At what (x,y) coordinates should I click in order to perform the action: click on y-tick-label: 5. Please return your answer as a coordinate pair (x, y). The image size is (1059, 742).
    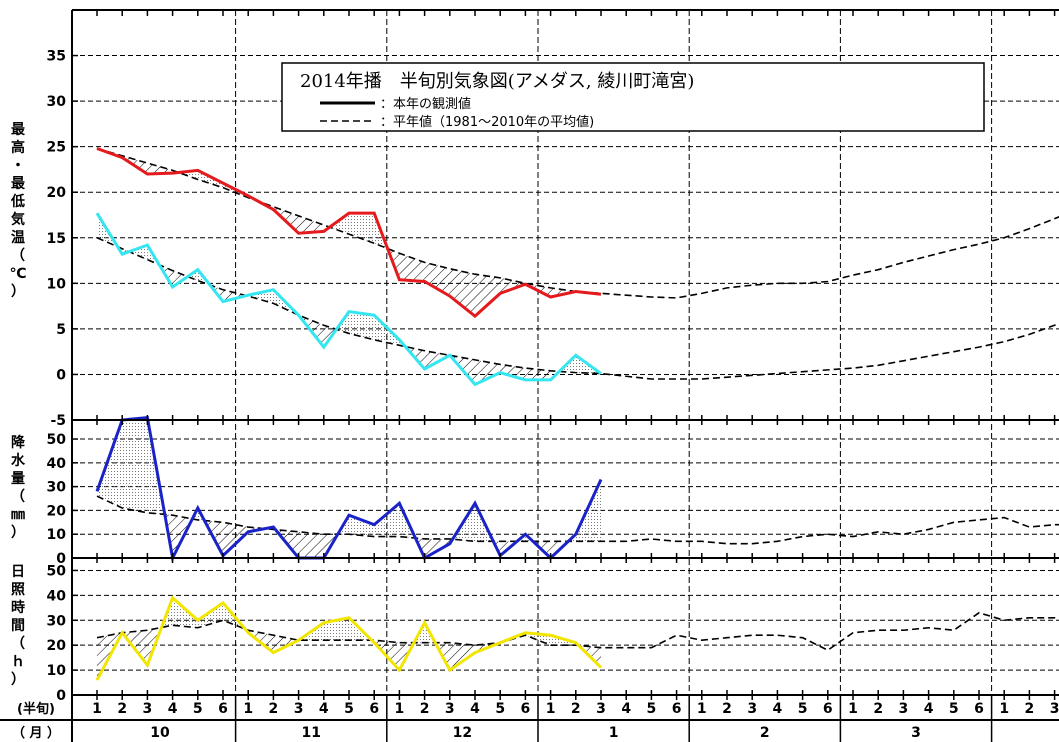
    Looking at the image, I should click on (61, 330).